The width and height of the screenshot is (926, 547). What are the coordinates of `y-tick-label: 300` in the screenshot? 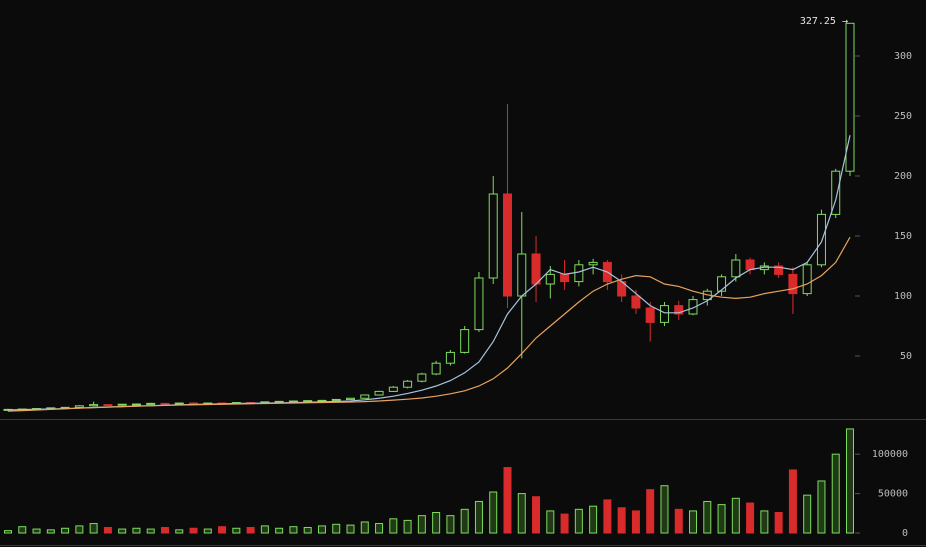 It's located at (903, 56).